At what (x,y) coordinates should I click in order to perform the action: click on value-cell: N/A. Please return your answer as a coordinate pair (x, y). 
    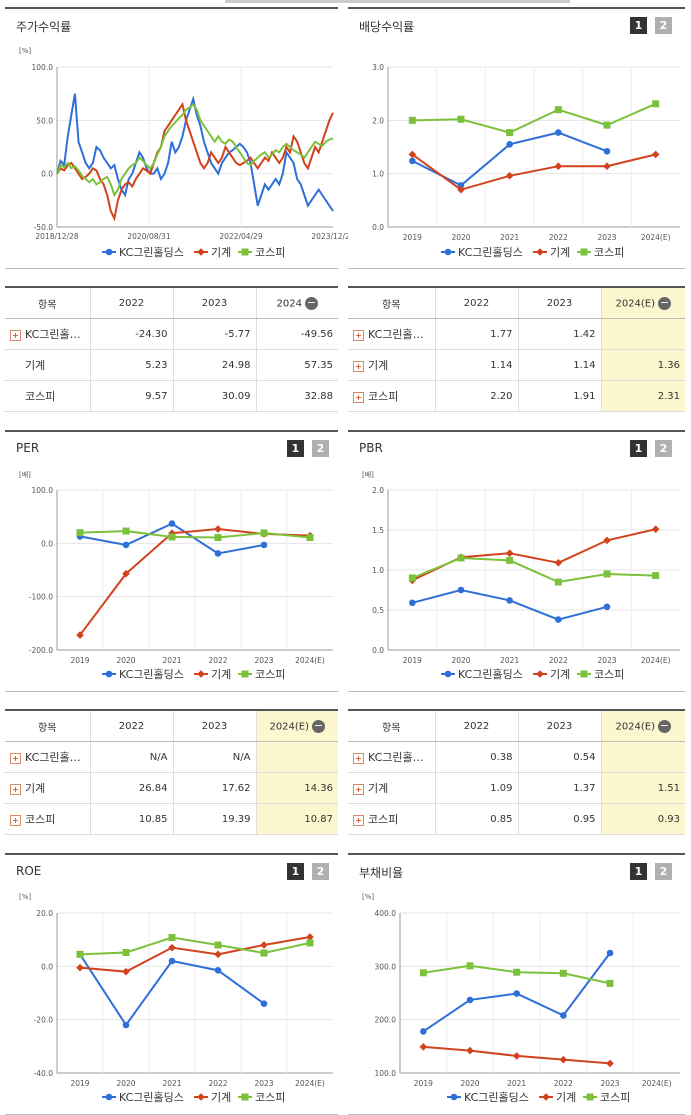
    Looking at the image, I should click on (214, 757).